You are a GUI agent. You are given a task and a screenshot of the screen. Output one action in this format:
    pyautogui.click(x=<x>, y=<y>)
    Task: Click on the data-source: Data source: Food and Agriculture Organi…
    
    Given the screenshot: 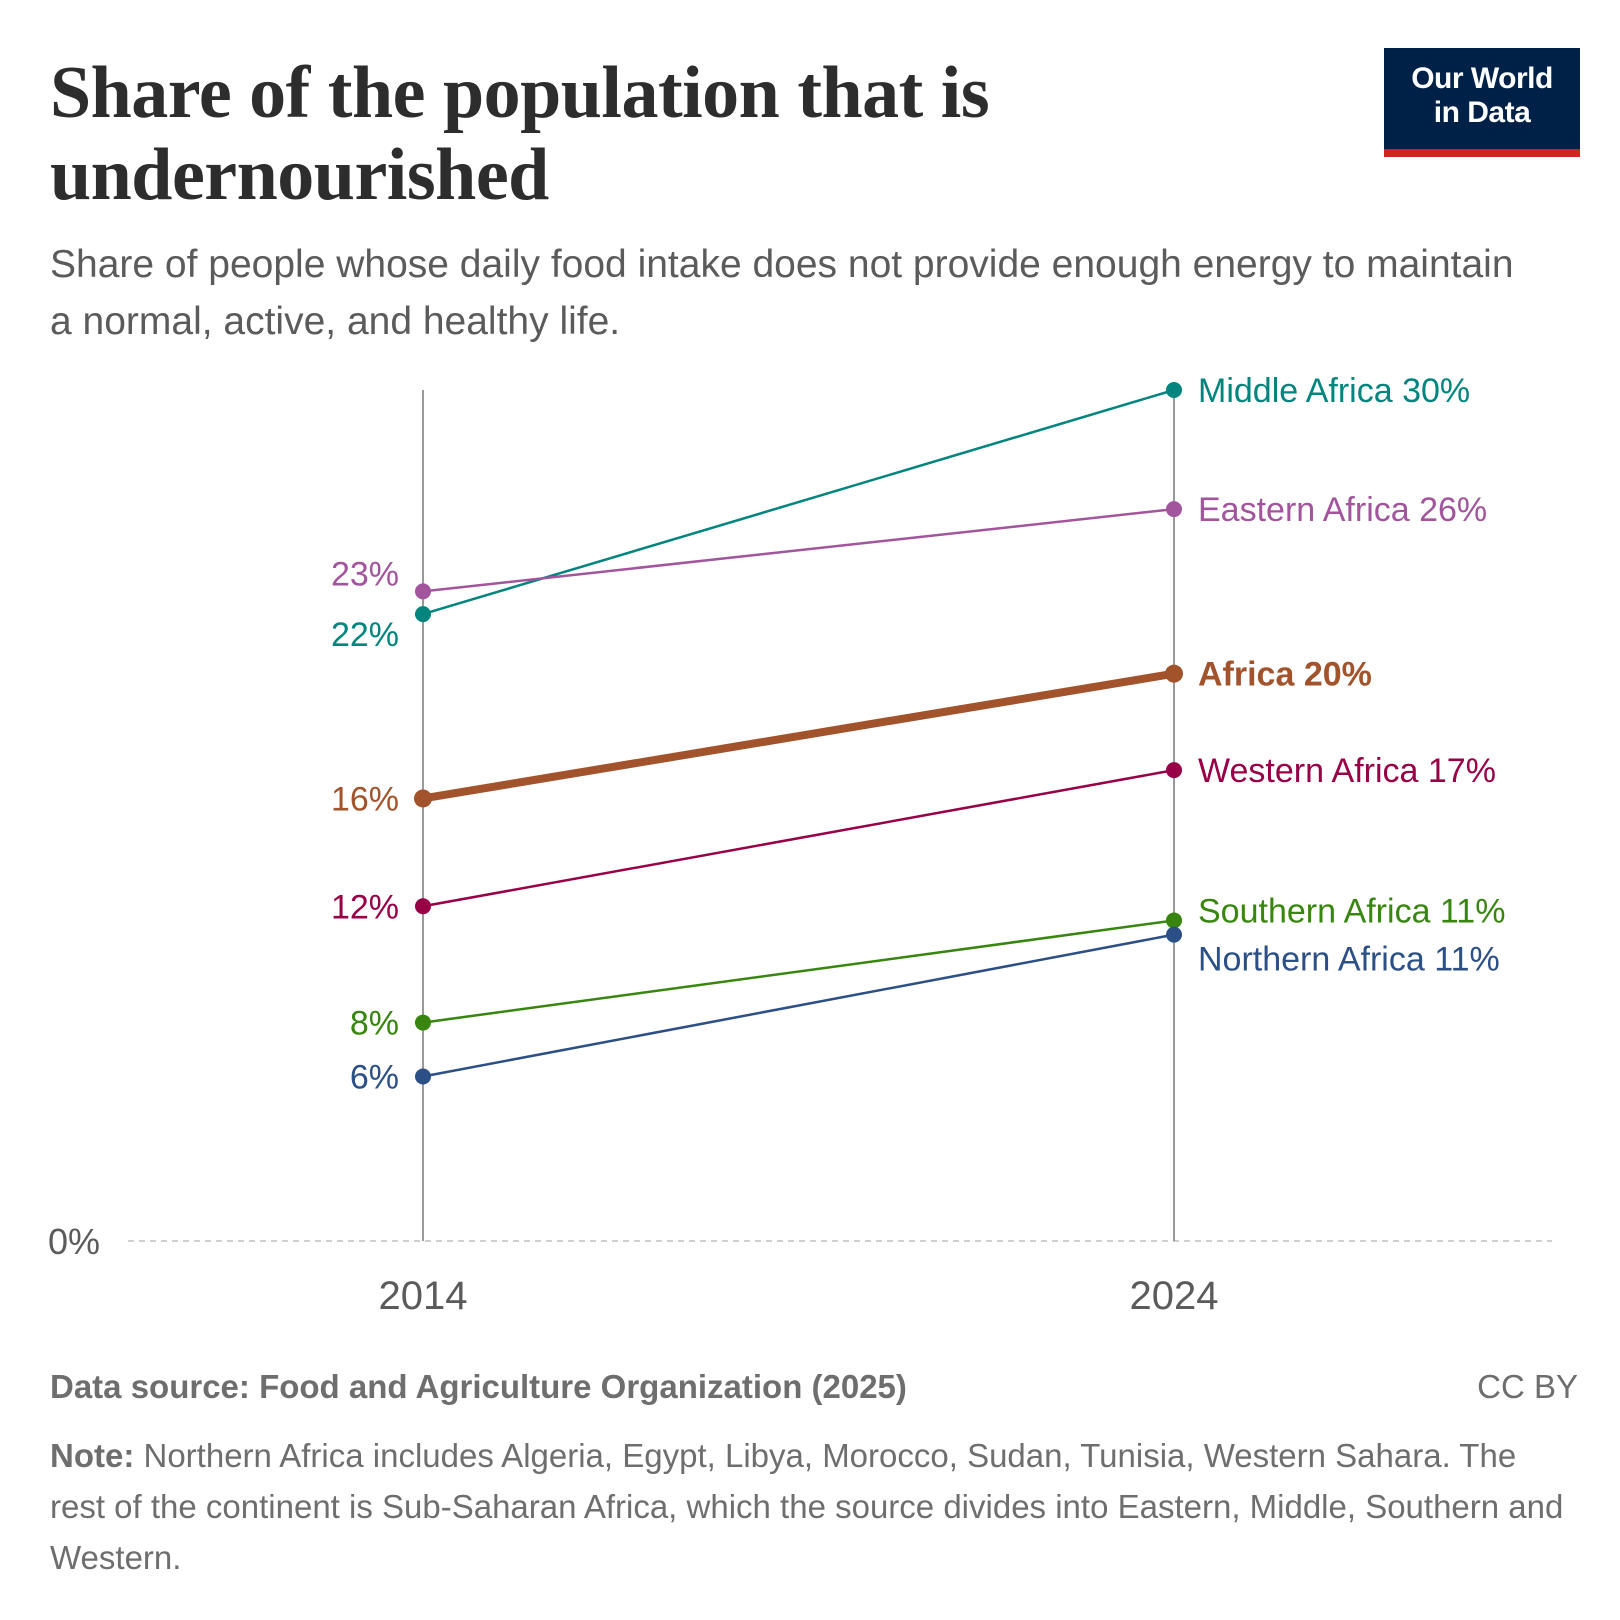 What is the action you would take?
    pyautogui.click(x=478, y=1386)
    